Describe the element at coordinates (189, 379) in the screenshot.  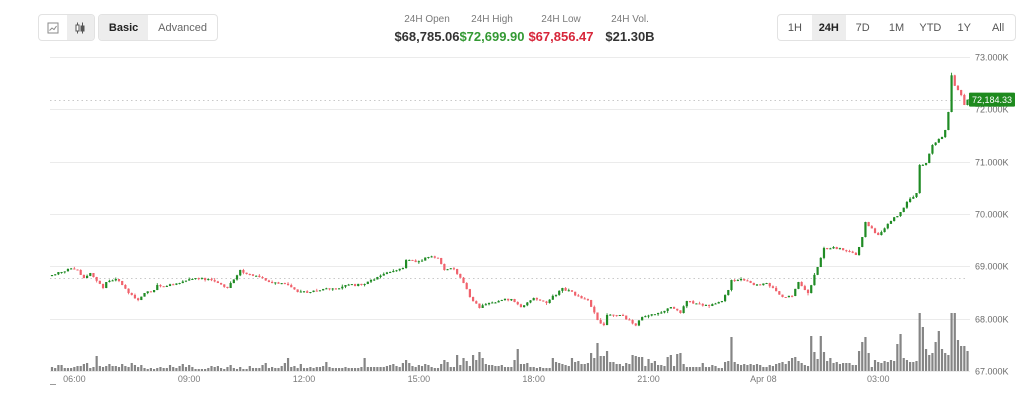
I see `x-axis-label: 09:00` at that location.